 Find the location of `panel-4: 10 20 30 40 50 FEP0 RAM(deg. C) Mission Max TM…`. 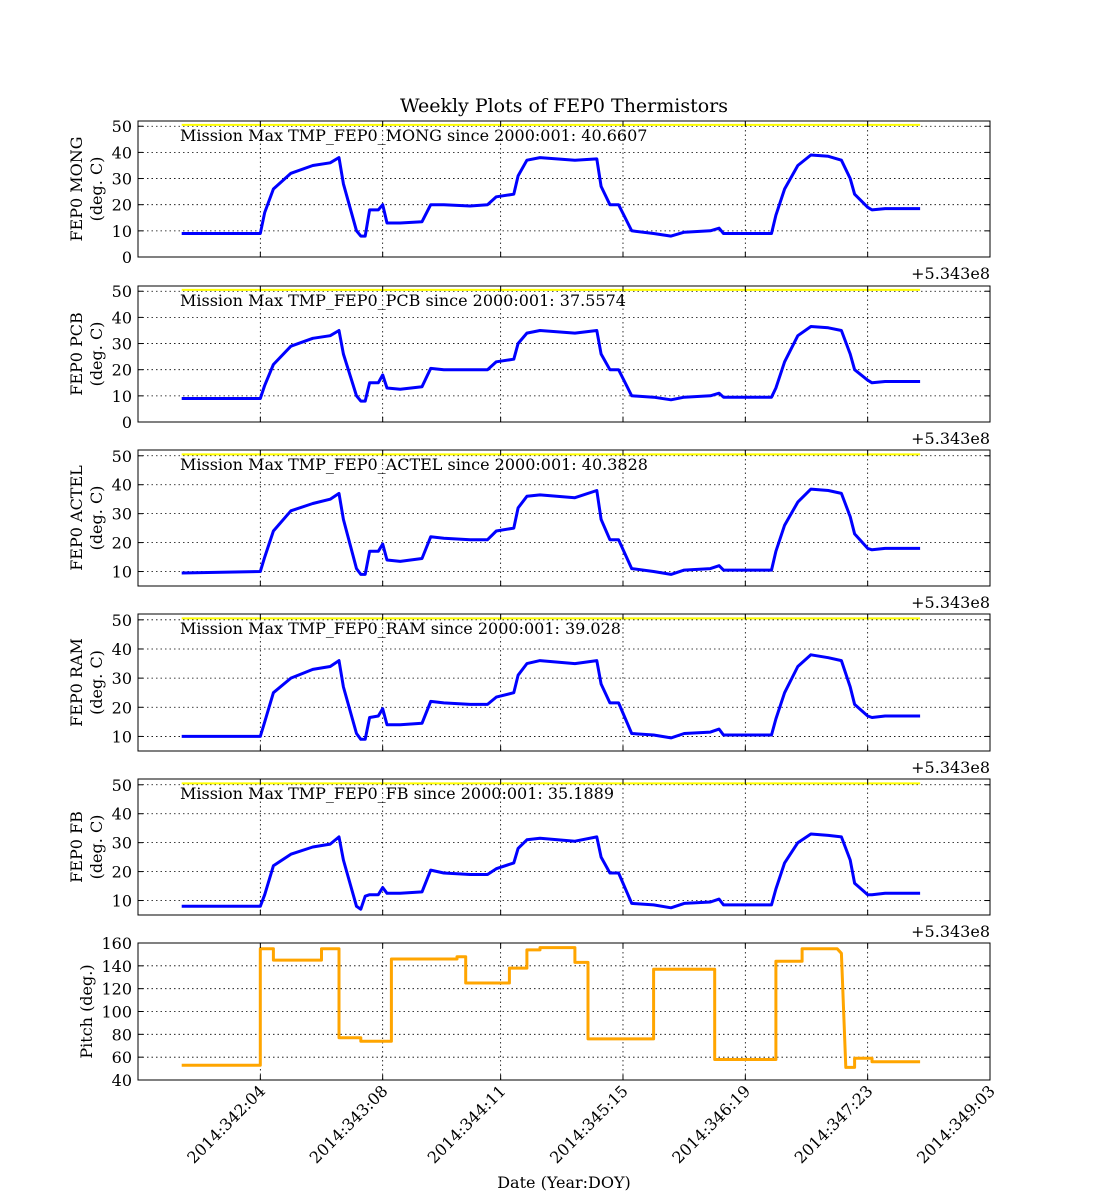

panel-4: 10 20 30 40 50 FEP0 RAM(deg. C) Mission Max TM… is located at coordinates (529, 694).